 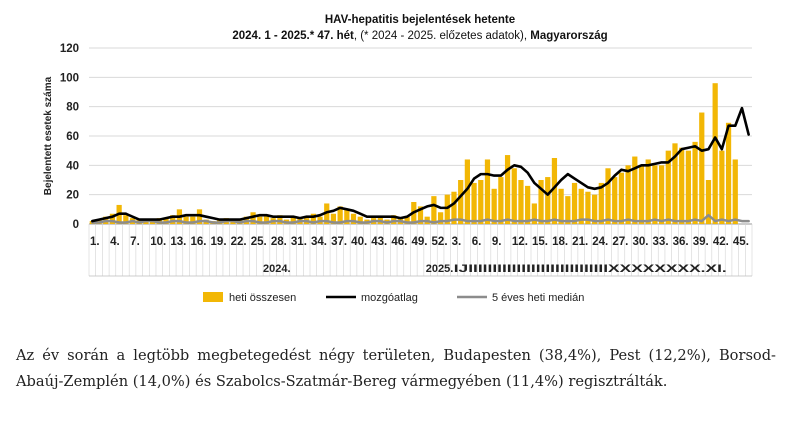 I want to click on legend-swatch-bars, so click(x=213, y=297).